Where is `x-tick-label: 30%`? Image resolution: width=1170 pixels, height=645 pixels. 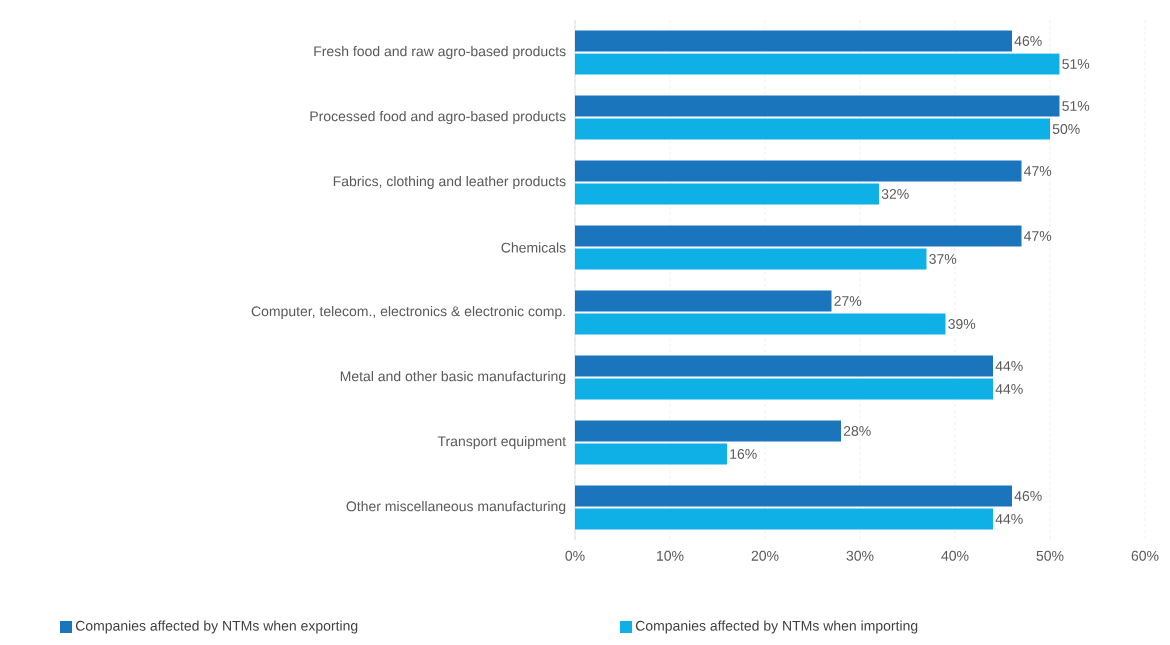 x-tick-label: 30% is located at coordinates (860, 555).